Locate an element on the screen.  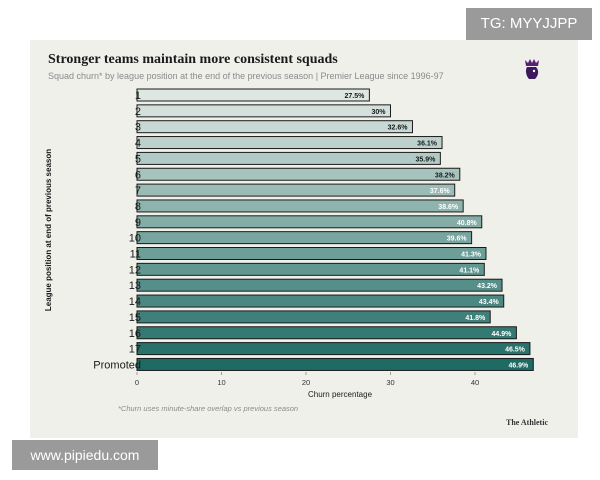
x-tick-label: 40 is located at coordinates (475, 382).